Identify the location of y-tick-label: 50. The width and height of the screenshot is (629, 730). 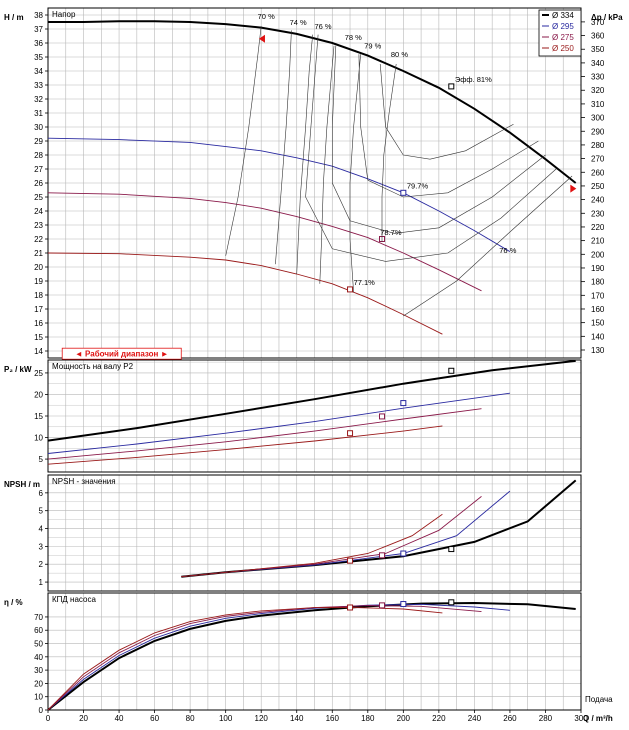
(38, 644).